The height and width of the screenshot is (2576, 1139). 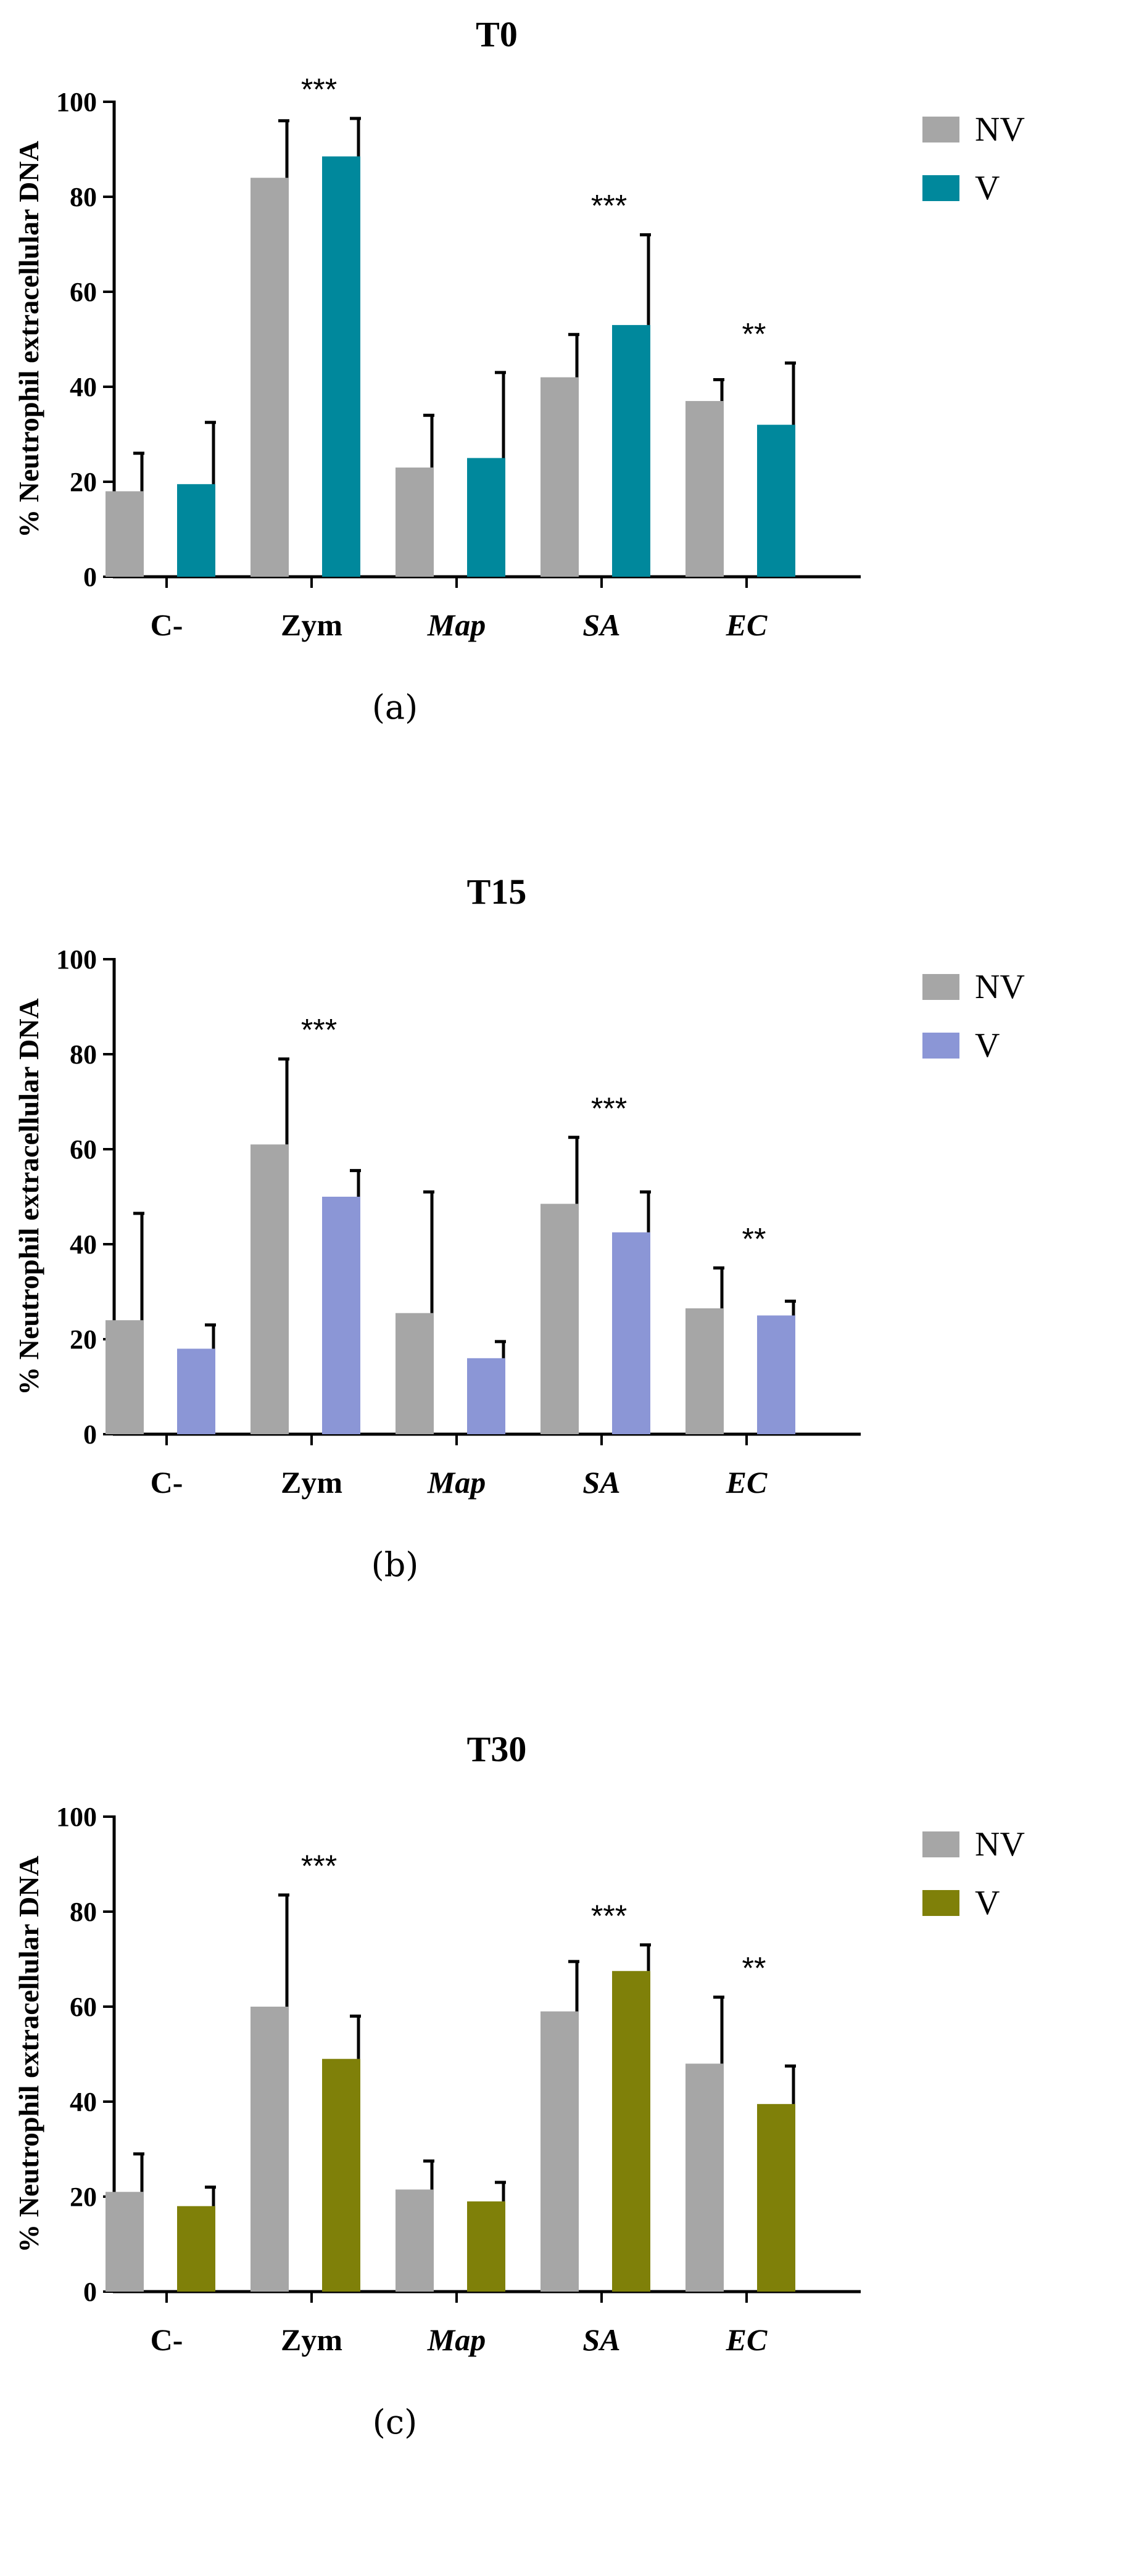 What do you see at coordinates (395, 2422) in the screenshot?
I see `panel-label: (c)` at bounding box center [395, 2422].